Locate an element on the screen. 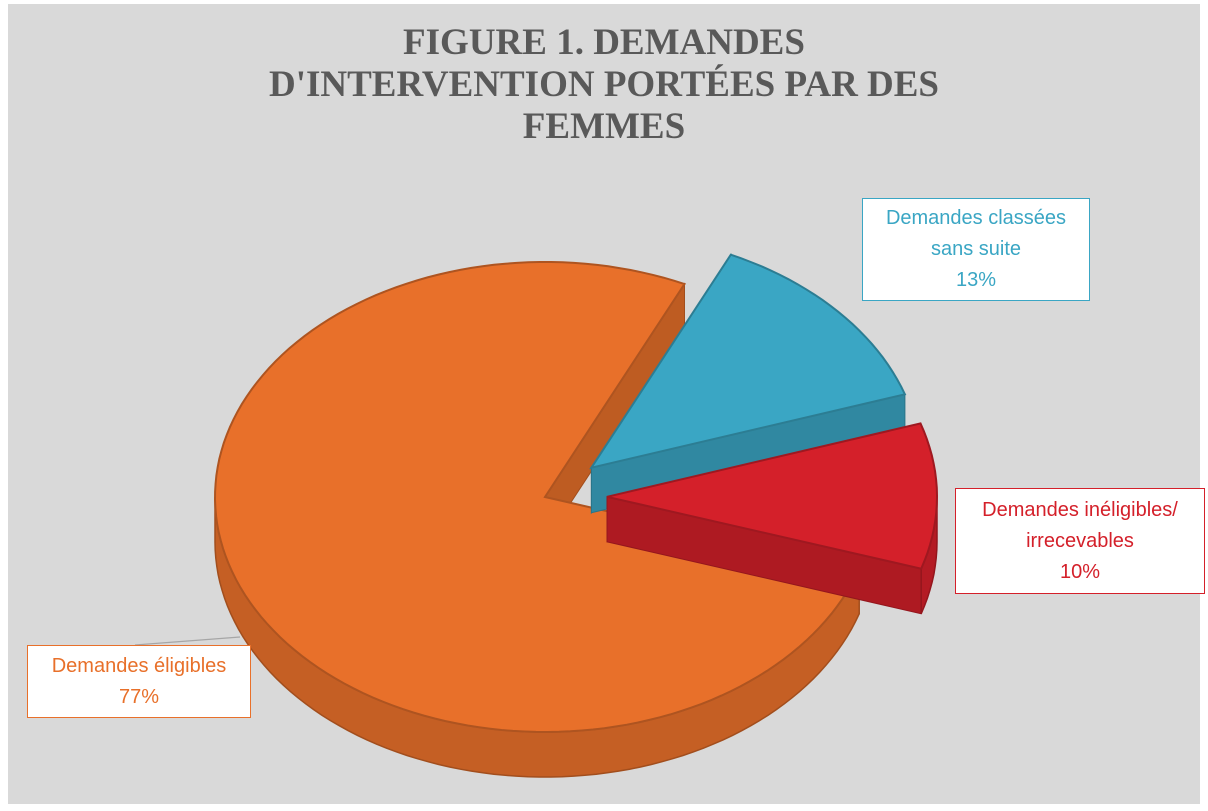  value-label: 13% is located at coordinates (976, 280).